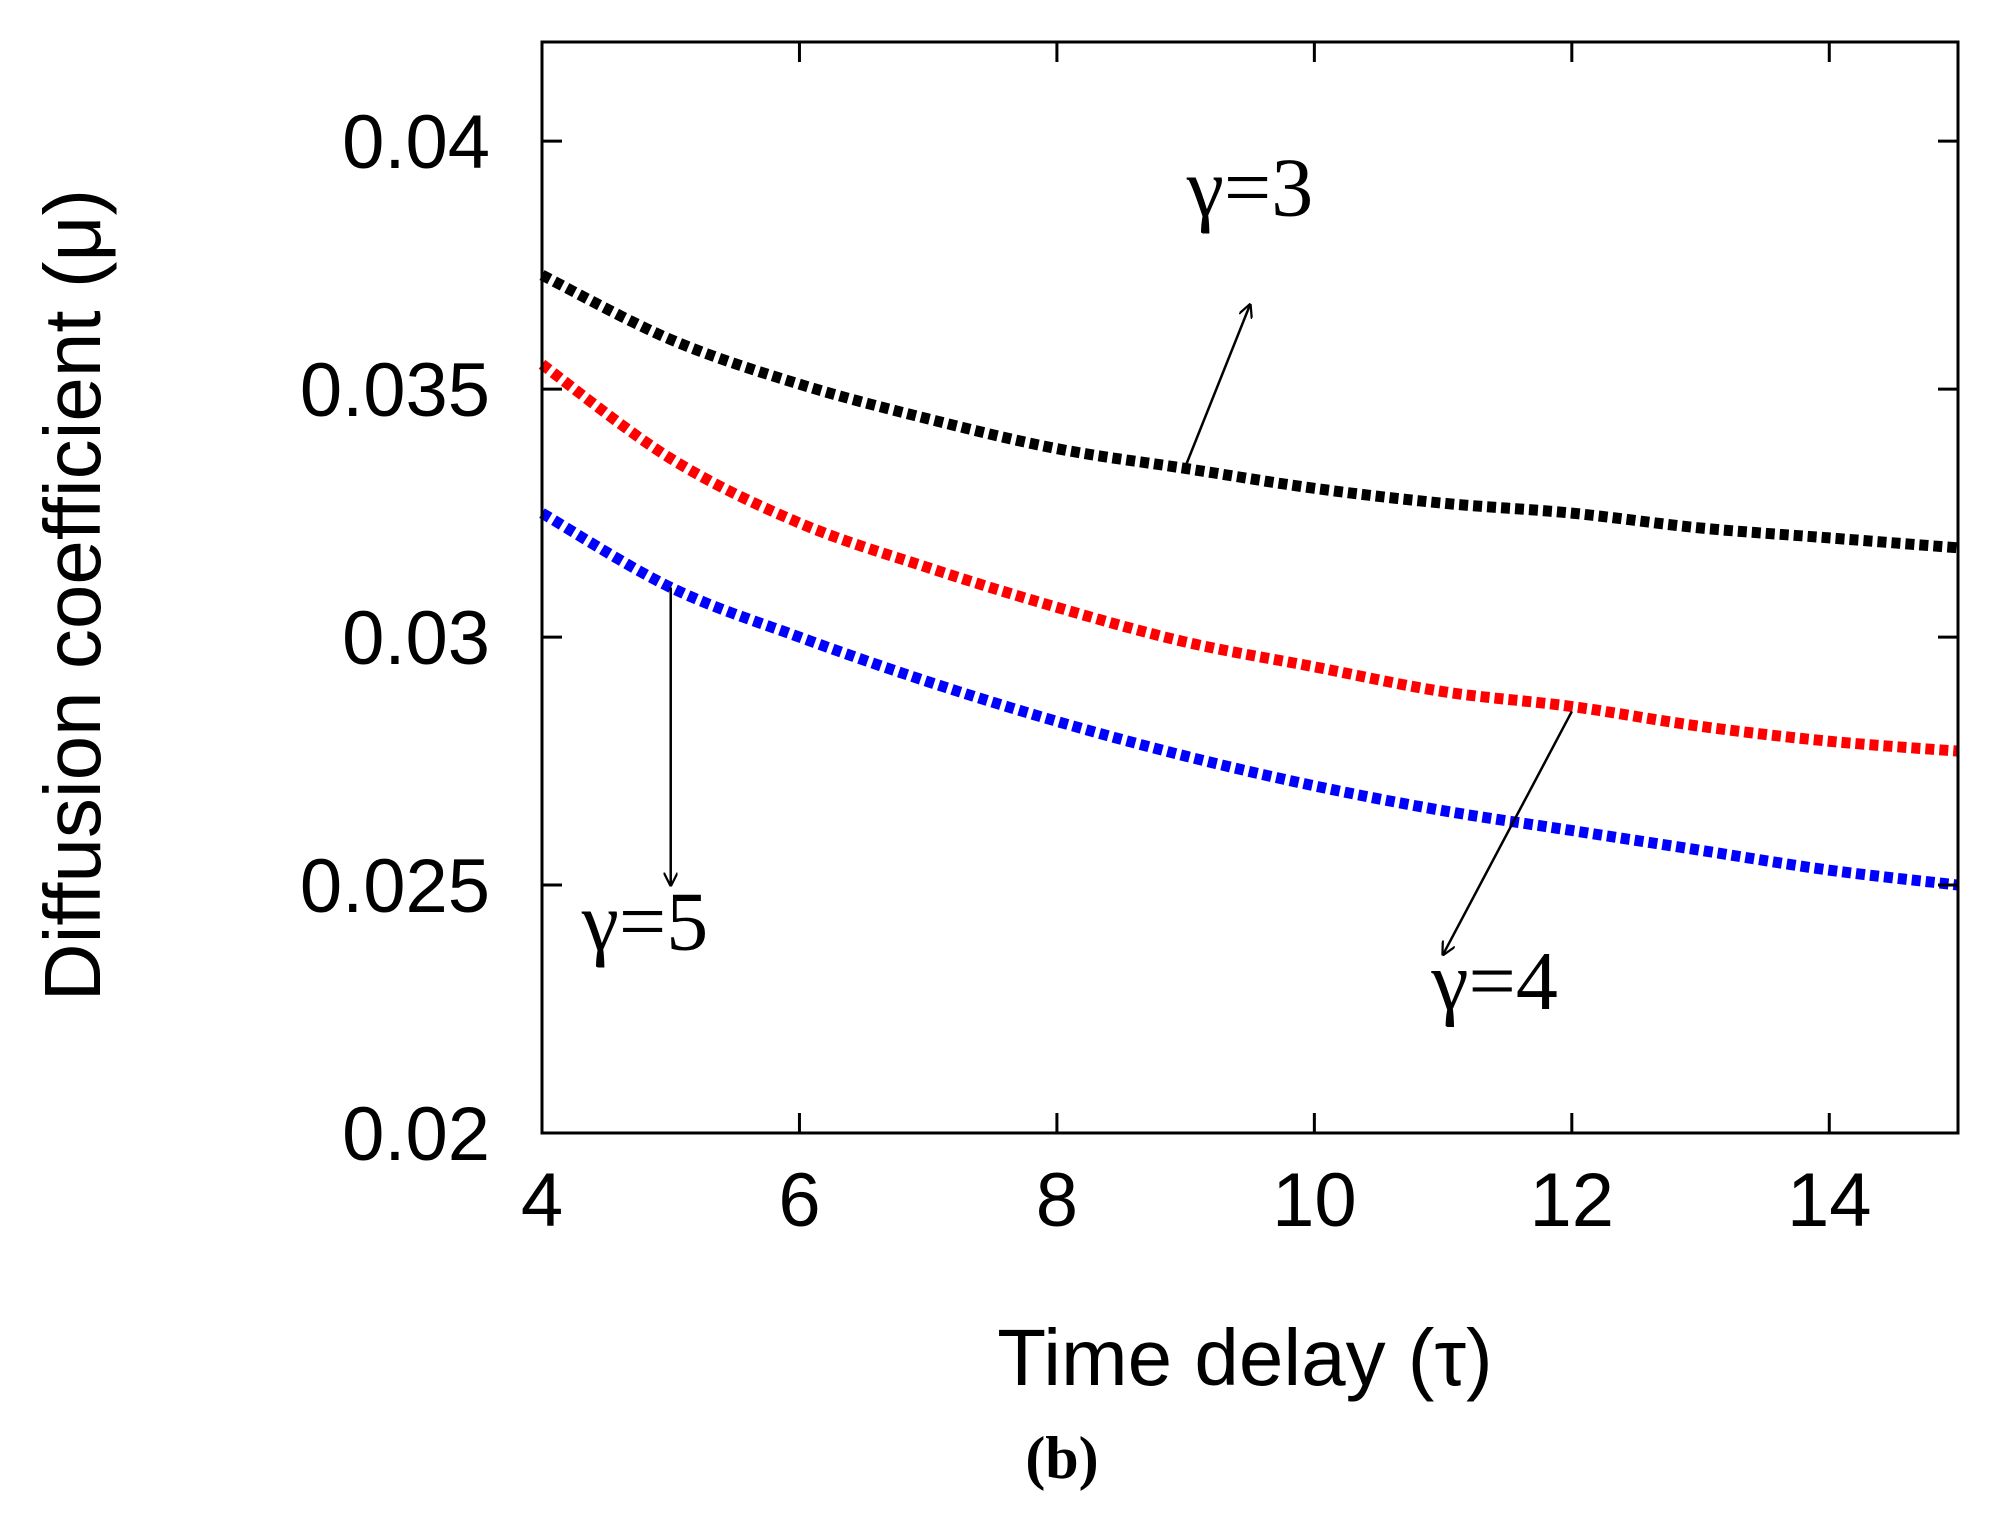 Image resolution: width=1993 pixels, height=1533 pixels. Describe the element at coordinates (395, 390) in the screenshot. I see `y-tick-label: 0.035` at that location.